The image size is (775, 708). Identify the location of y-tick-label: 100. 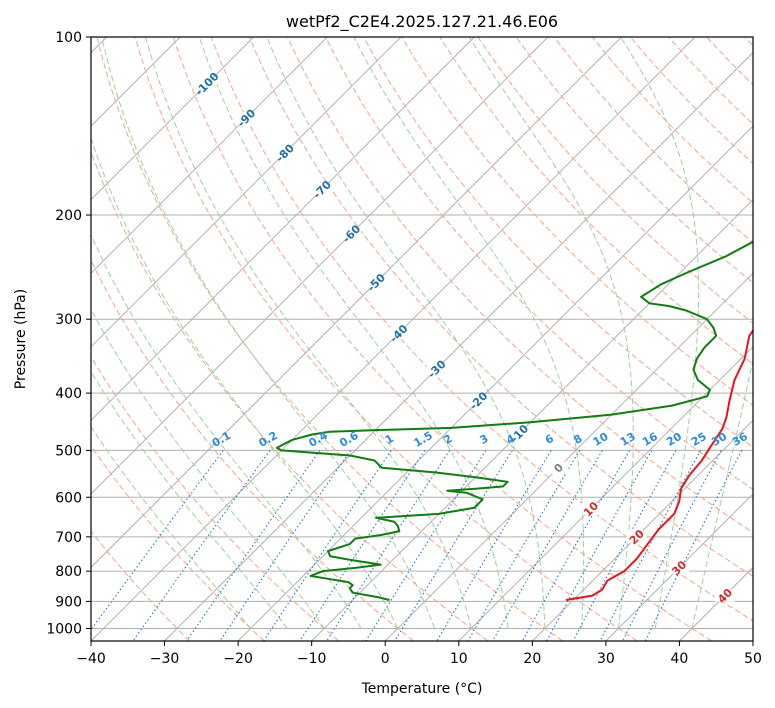
(68, 38).